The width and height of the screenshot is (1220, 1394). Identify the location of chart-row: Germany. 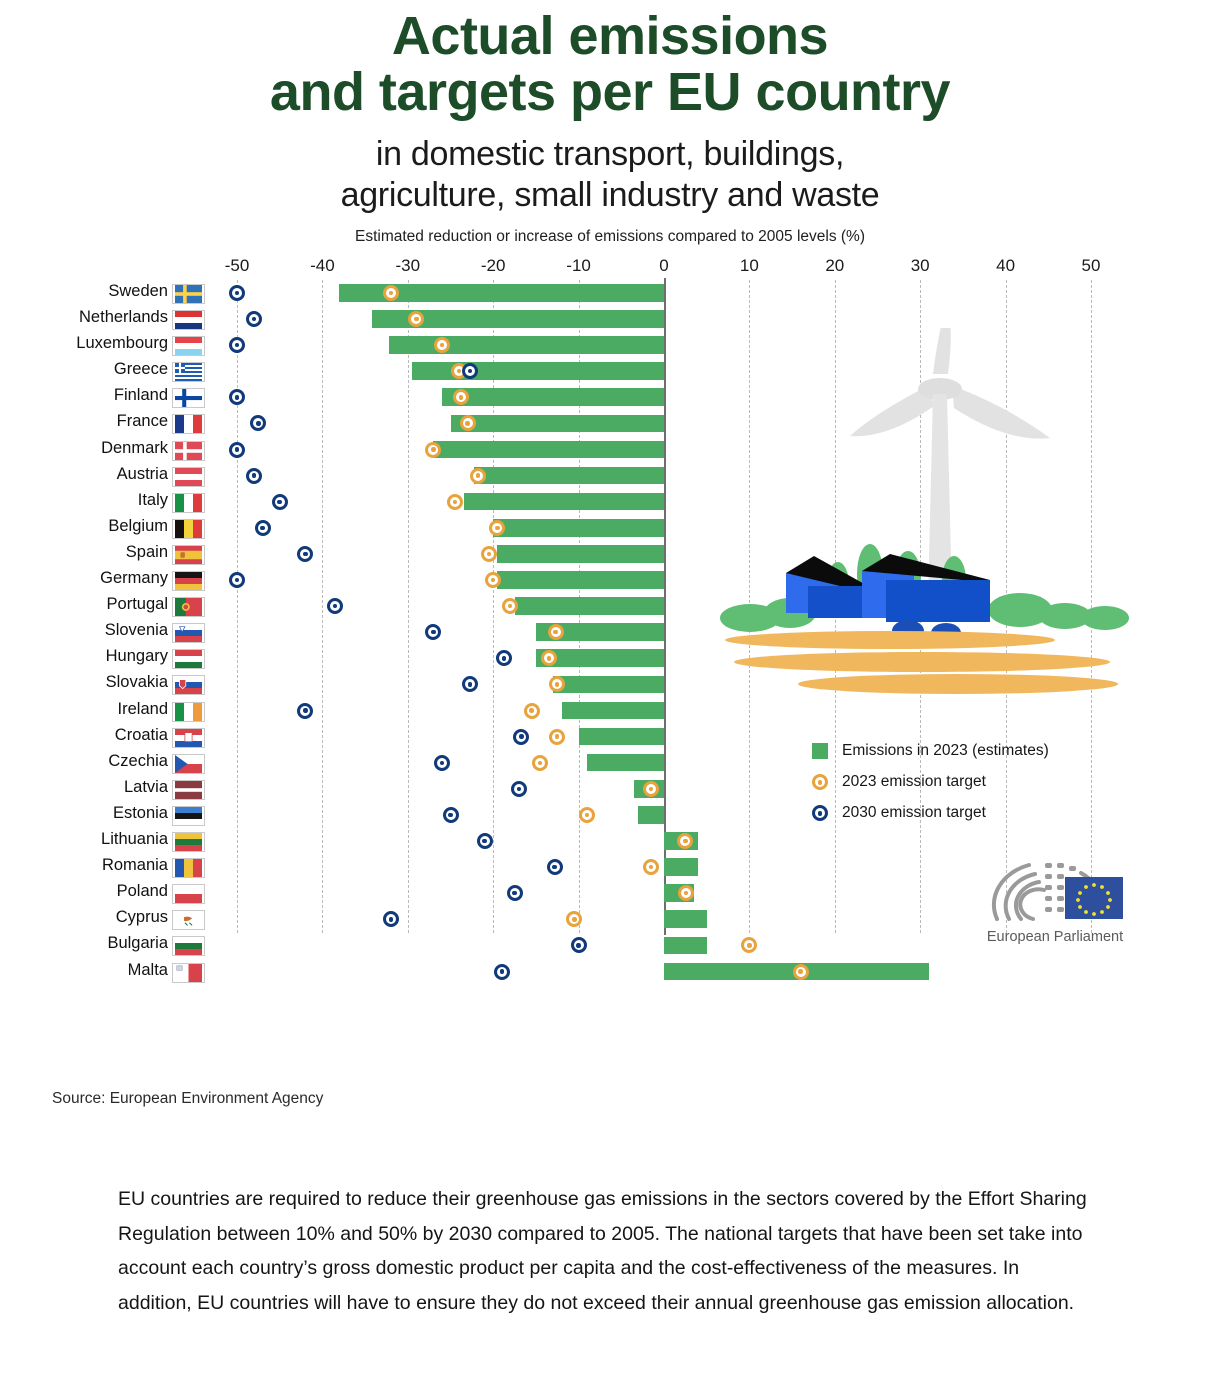
(610, 580).